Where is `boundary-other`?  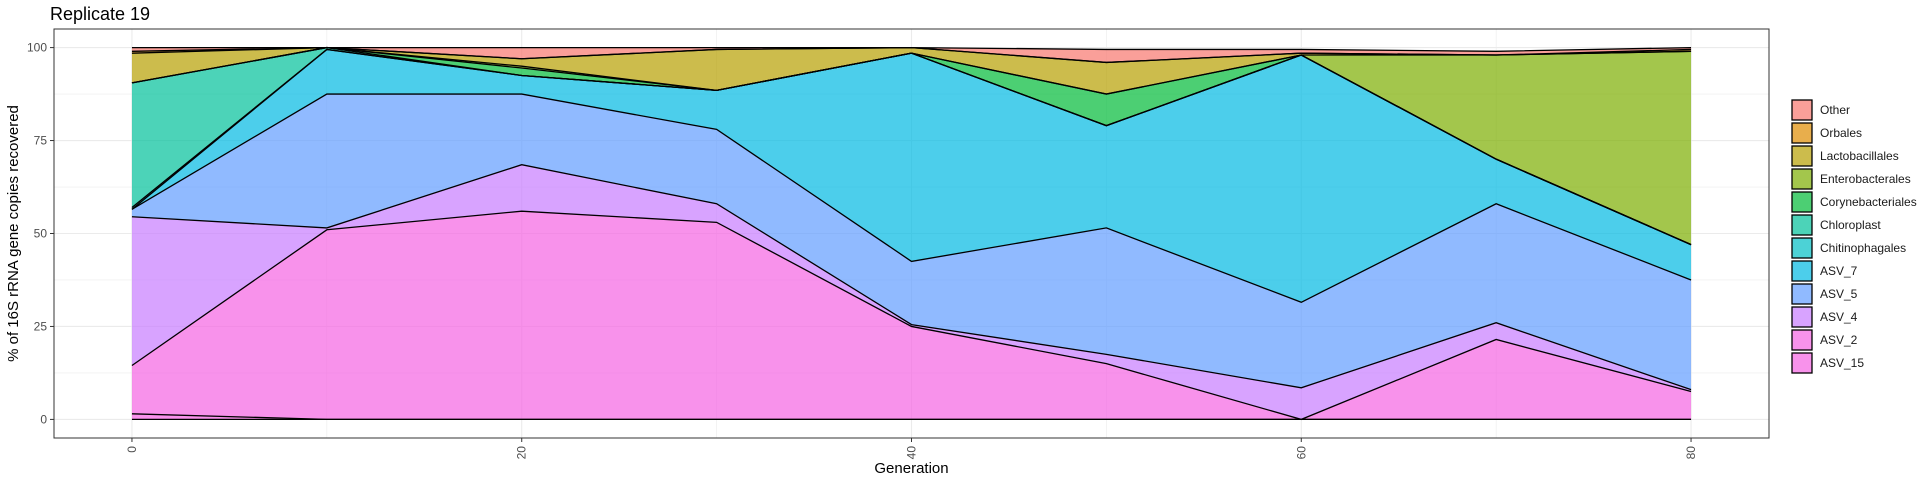 boundary-other is located at coordinates (911, 49).